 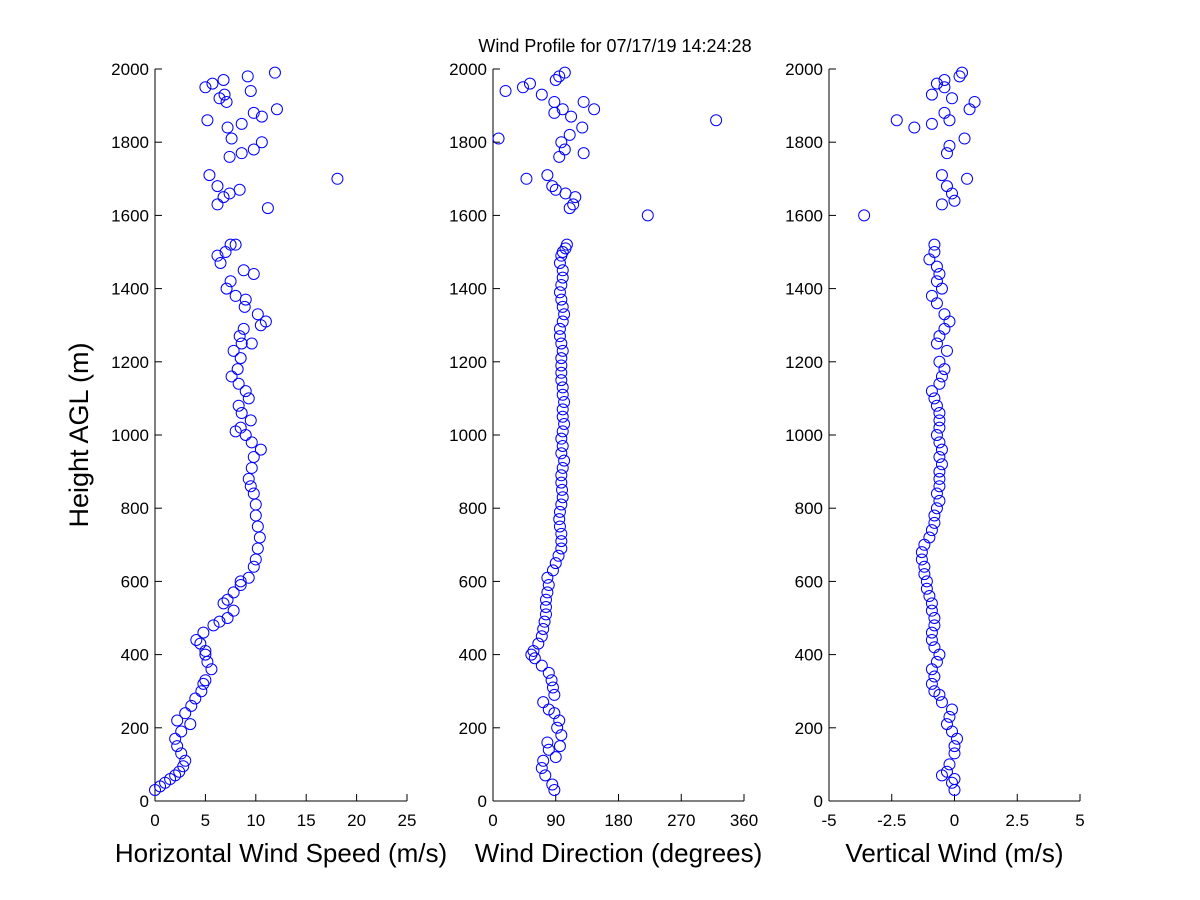 What do you see at coordinates (468, 215) in the screenshot?
I see `direction-y-tick-label: 1600` at bounding box center [468, 215].